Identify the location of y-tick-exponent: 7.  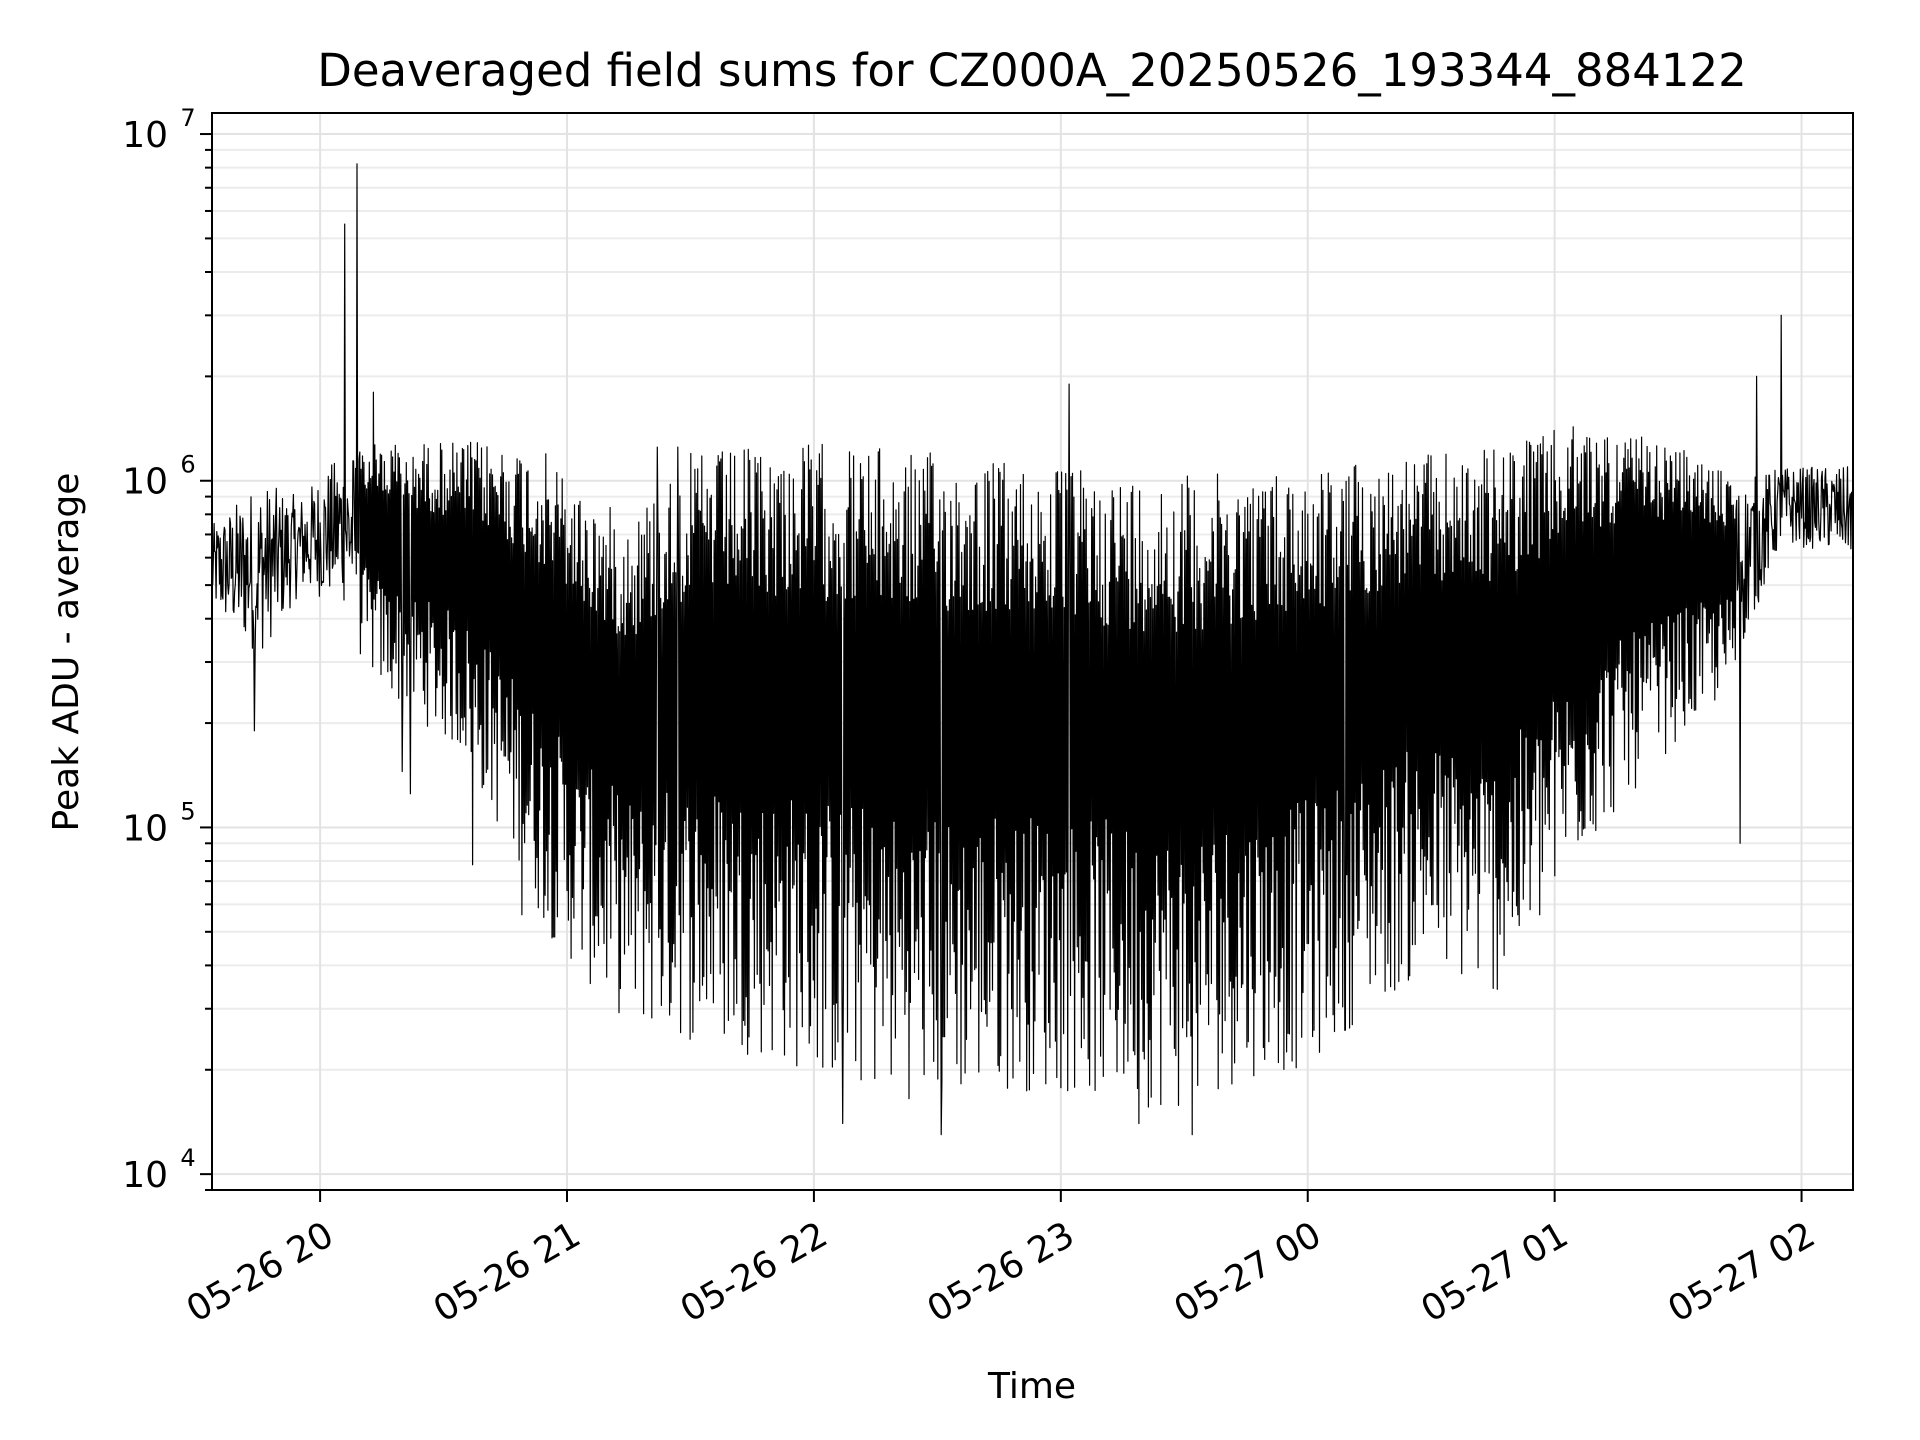
(187, 118).